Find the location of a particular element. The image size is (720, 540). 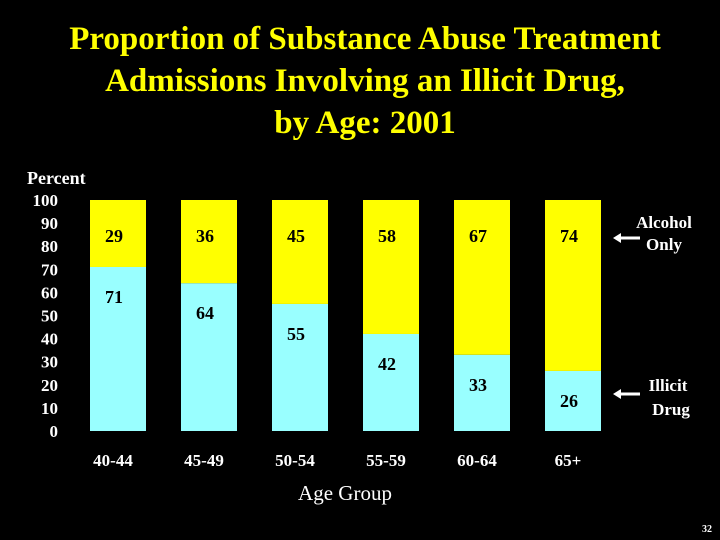

legend-alcohol: Alcohol Only is located at coordinates (652, 233).